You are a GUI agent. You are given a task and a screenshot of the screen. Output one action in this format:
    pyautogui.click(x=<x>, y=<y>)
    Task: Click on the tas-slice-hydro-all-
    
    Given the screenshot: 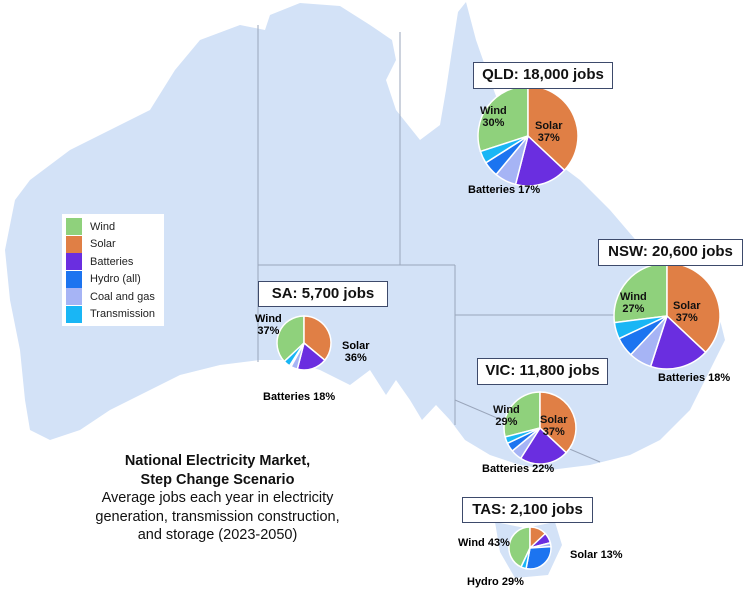 What is the action you would take?
    pyautogui.click(x=538, y=557)
    